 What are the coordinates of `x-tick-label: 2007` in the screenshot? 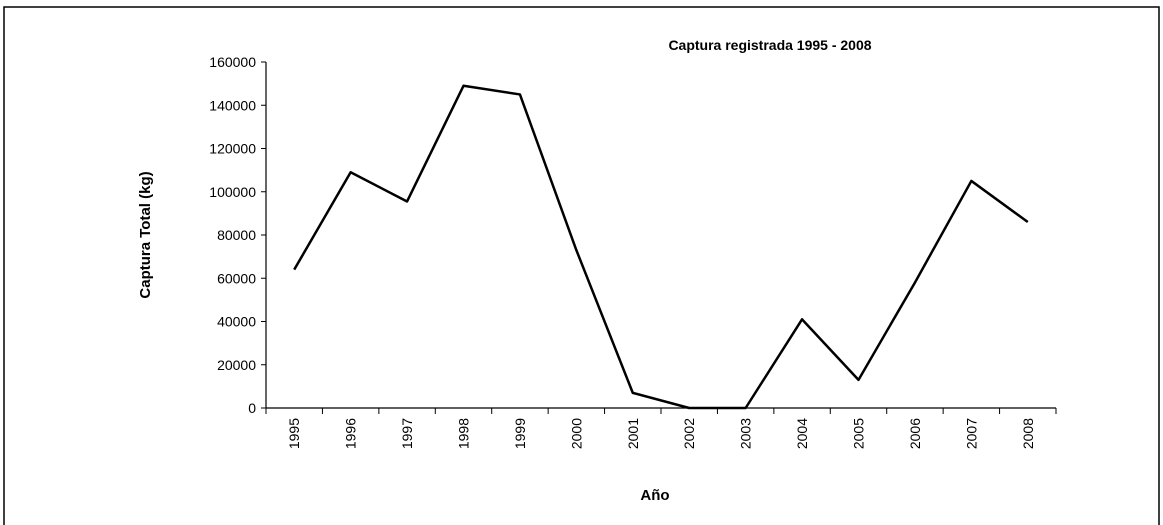 It's located at (971, 433).